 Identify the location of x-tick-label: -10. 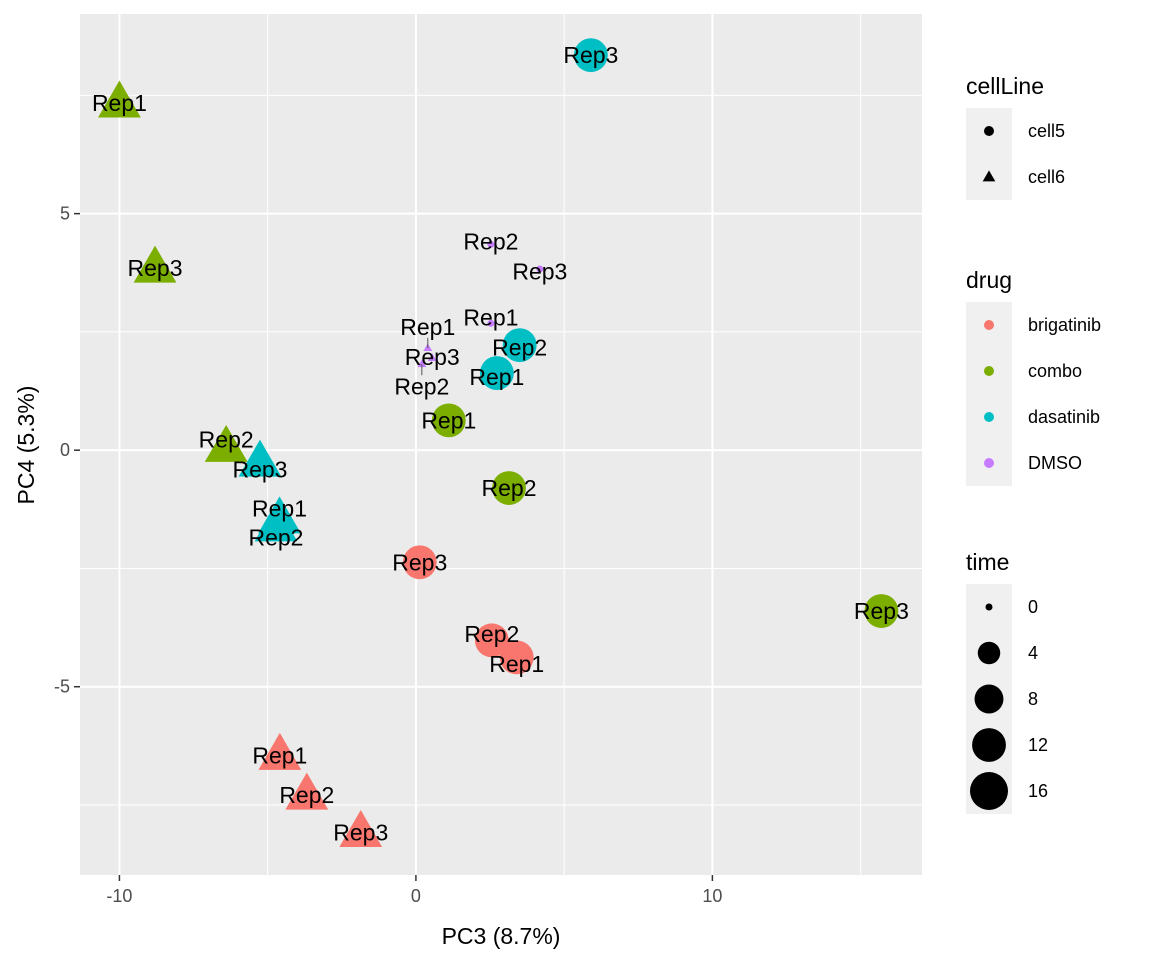
(119, 896).